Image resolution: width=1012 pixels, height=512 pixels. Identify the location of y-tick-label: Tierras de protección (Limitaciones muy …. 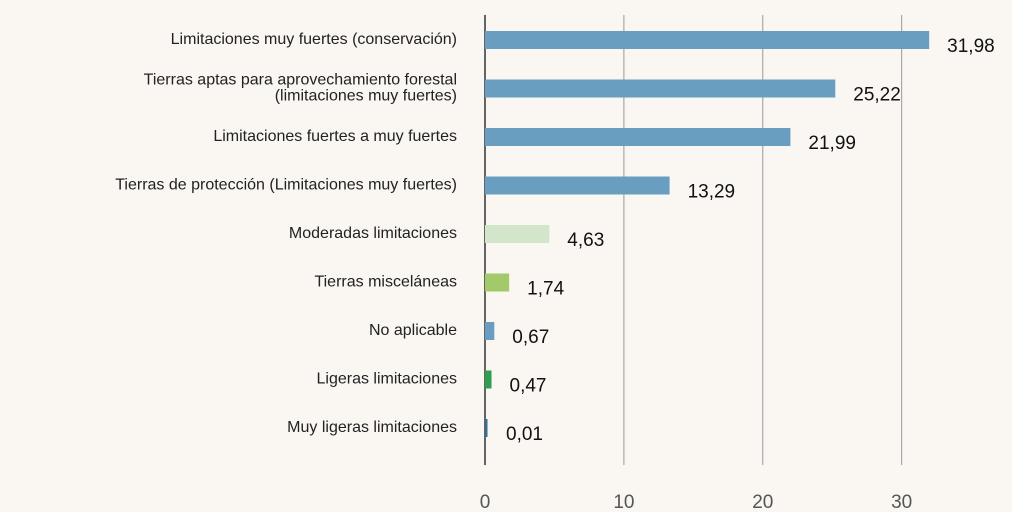
(286, 185).